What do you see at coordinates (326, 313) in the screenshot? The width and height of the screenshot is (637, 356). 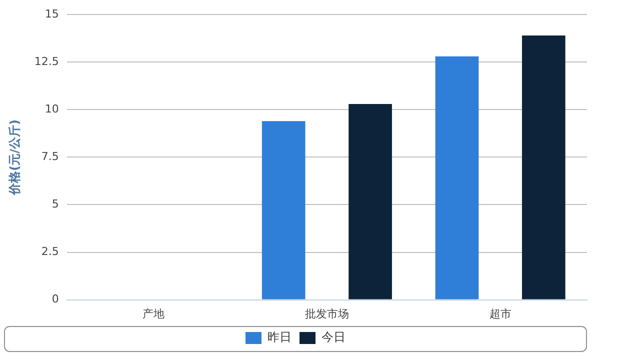 I see `x-tick-label: 批发市场` at bounding box center [326, 313].